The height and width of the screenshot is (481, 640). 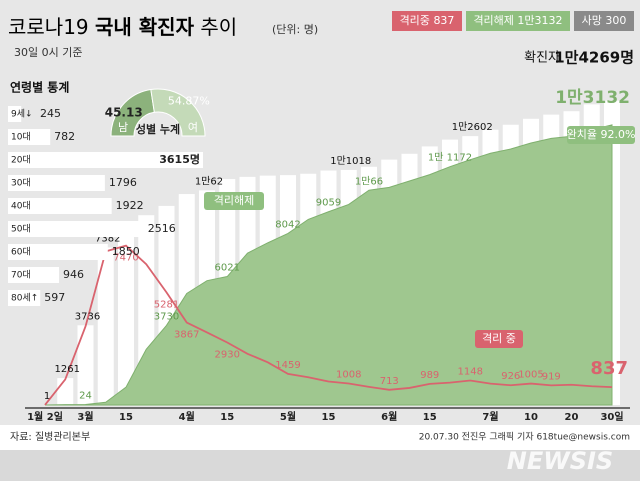 I want to click on data-label: 3615명, so click(x=179, y=159).